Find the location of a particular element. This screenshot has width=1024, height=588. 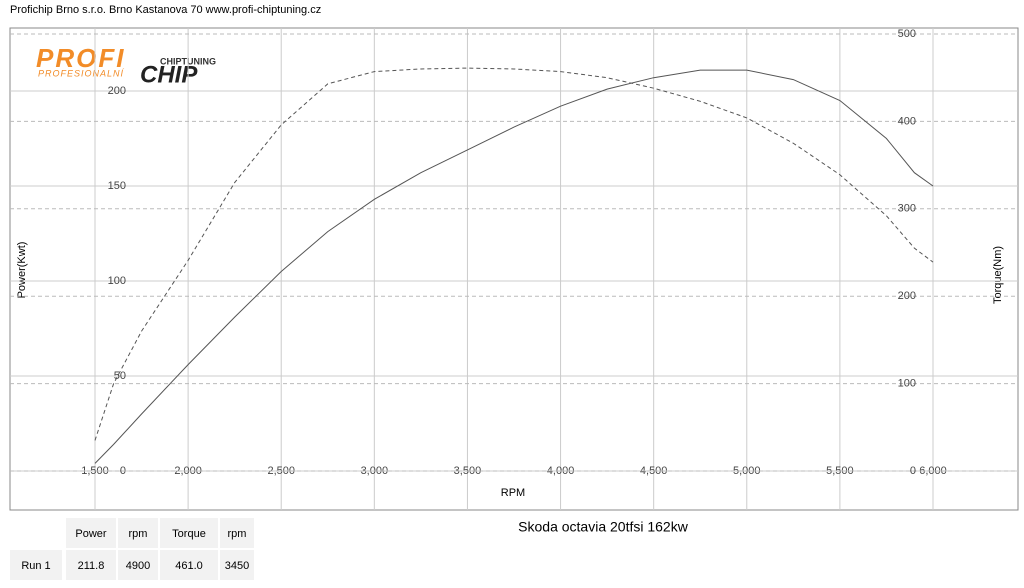

y2-tick-label: 0 is located at coordinates (913, 471).